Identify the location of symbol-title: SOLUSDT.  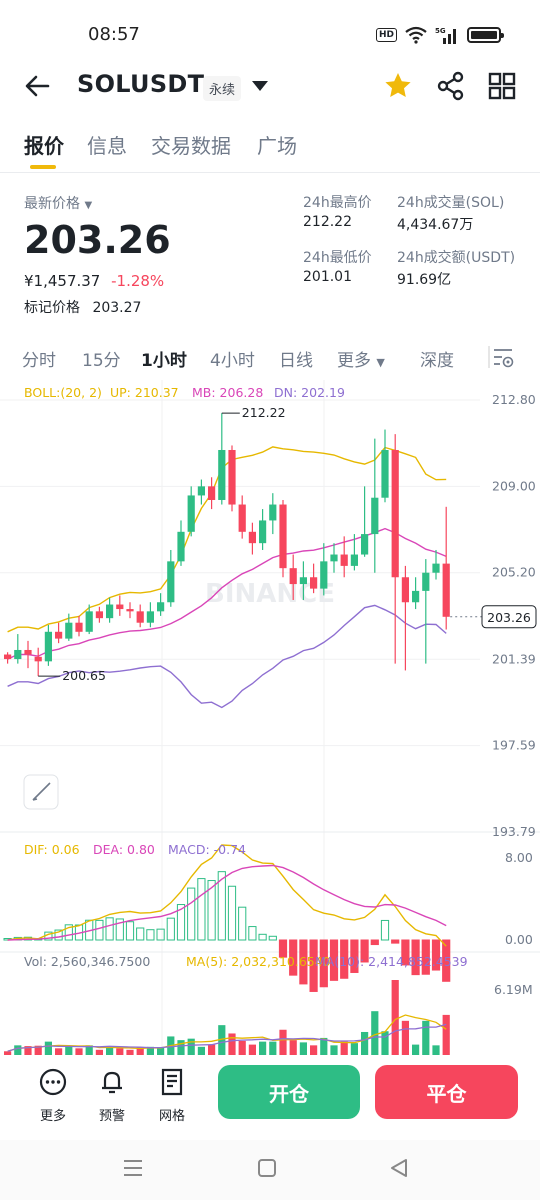
(141, 84).